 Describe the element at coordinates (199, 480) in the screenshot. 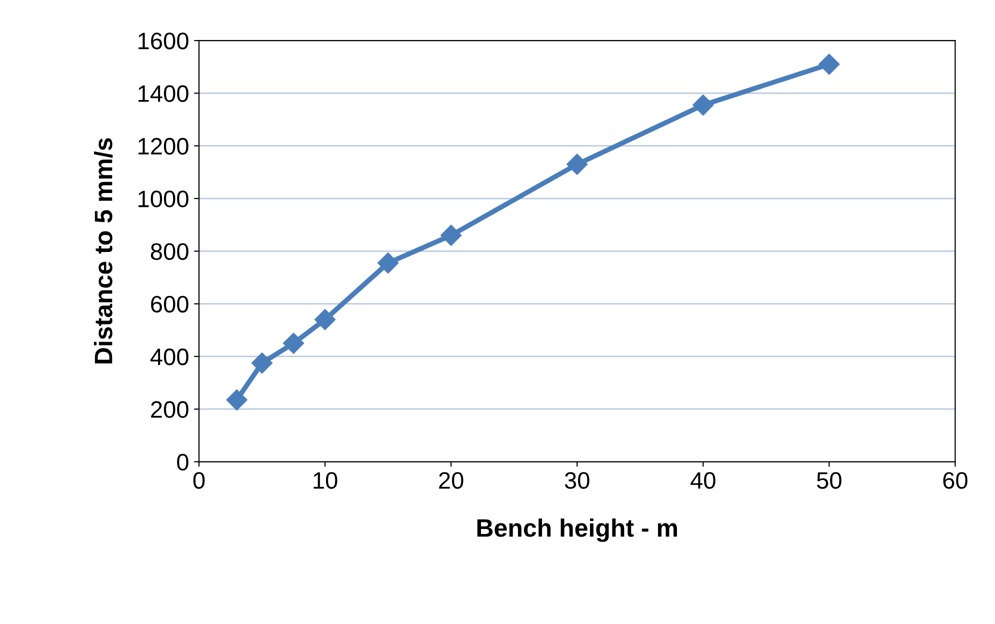

I see `x-tick-label: 0` at that location.